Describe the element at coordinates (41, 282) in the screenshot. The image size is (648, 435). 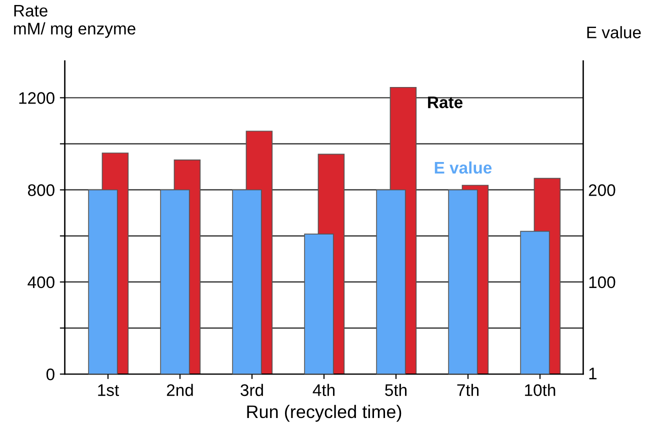
I see `y-tick-label: 400` at that location.